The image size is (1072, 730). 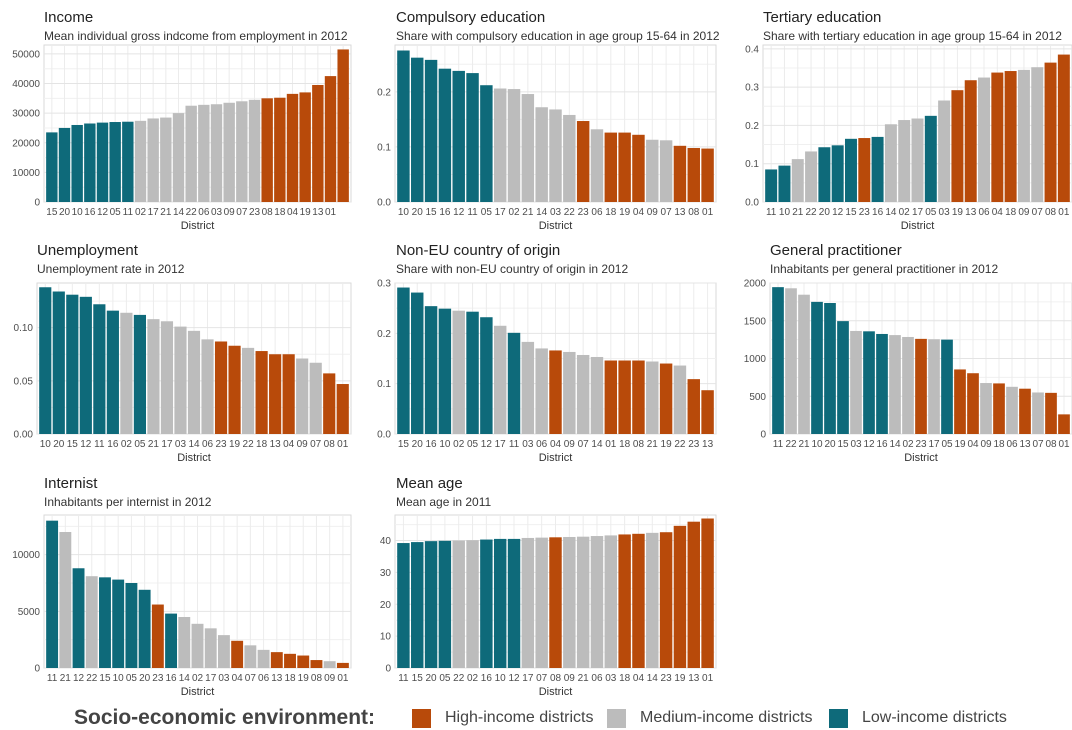 I want to click on x-tick-label: 04, so click(x=998, y=212).